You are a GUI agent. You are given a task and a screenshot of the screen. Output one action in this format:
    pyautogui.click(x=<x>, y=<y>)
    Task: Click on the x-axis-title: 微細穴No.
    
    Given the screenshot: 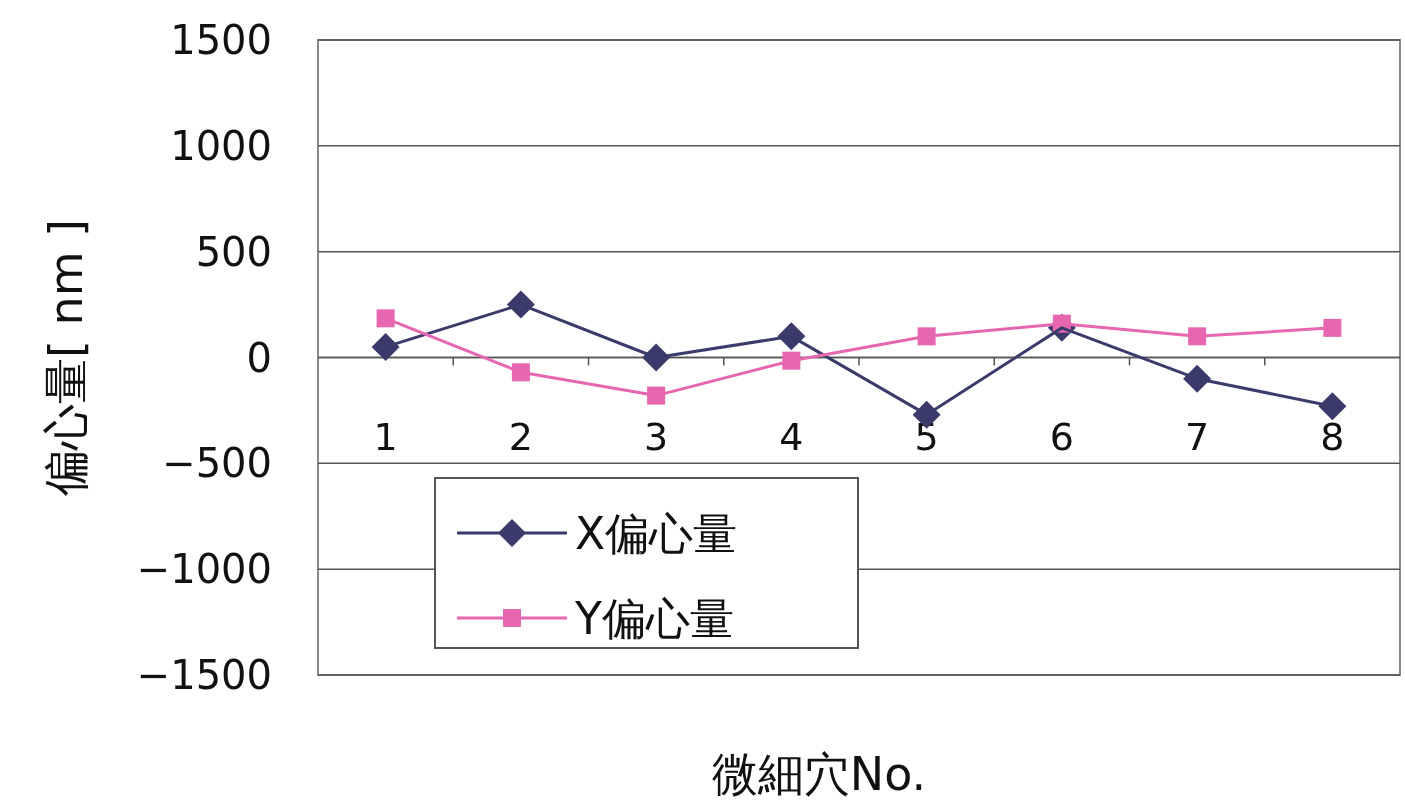 What is the action you would take?
    pyautogui.click(x=819, y=774)
    